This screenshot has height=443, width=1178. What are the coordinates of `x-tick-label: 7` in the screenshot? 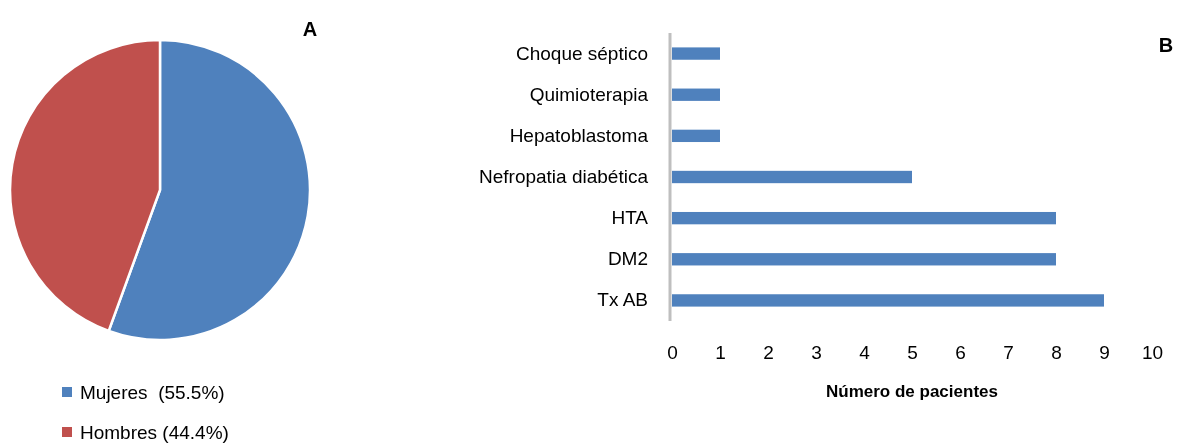 It's located at (1008, 353).